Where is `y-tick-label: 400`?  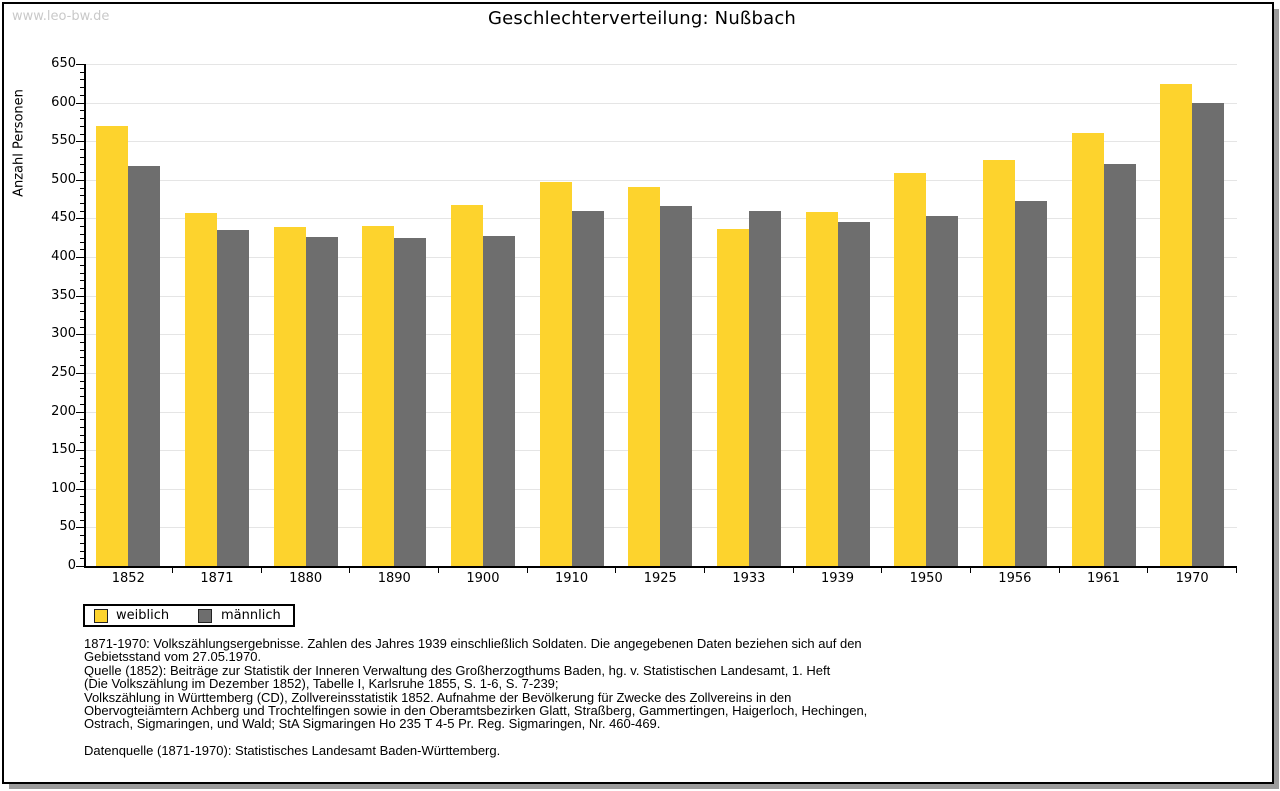
y-tick-label: 400 is located at coordinates (63, 257).